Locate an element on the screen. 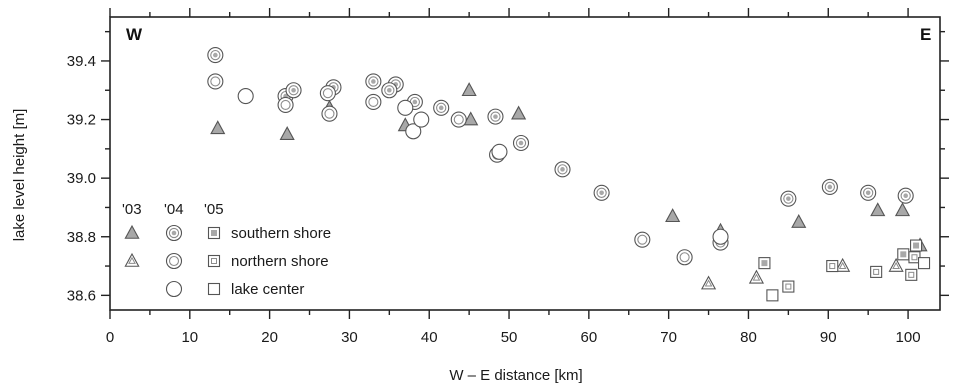 This screenshot has width=957, height=388. x-tick-label: 20 is located at coordinates (269, 337).